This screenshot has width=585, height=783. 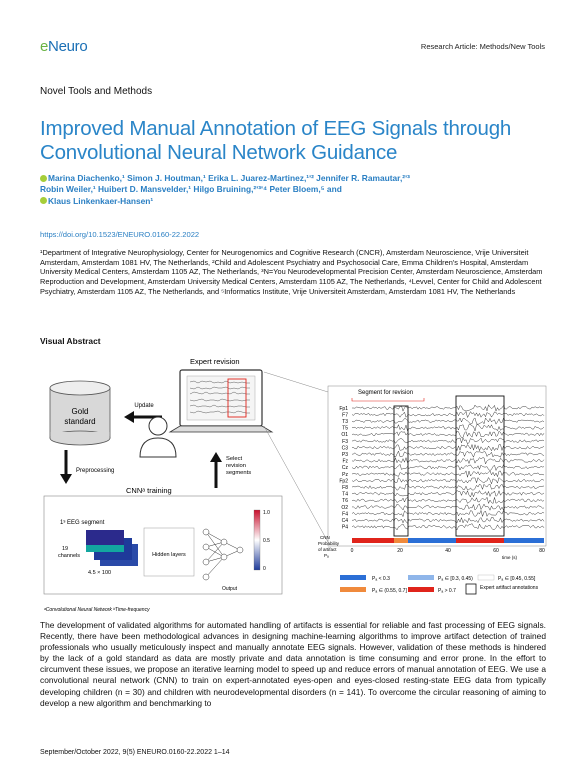 I want to click on channel-label: O1, so click(x=344, y=435).